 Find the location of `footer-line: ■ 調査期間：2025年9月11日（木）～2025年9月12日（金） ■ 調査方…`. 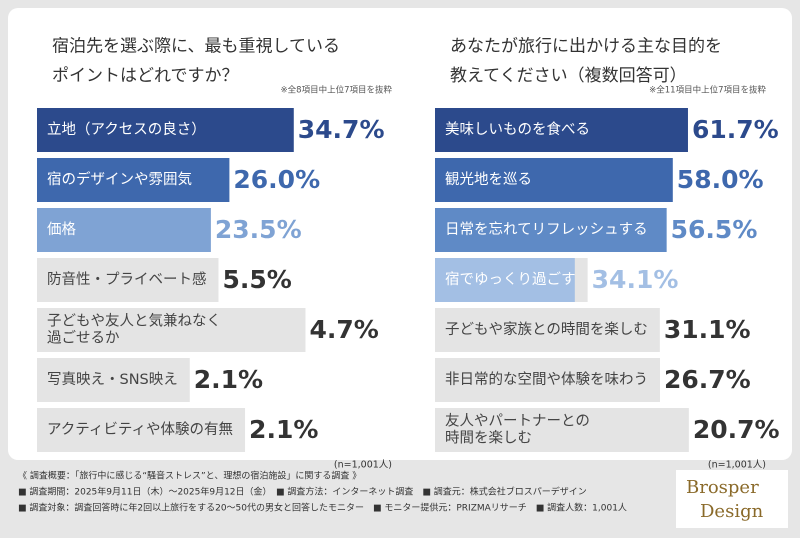

footer-line: ■ 調査期間：2025年9月11日（木）～2025年9月12日（金） ■ 調査方… is located at coordinates (302, 492).